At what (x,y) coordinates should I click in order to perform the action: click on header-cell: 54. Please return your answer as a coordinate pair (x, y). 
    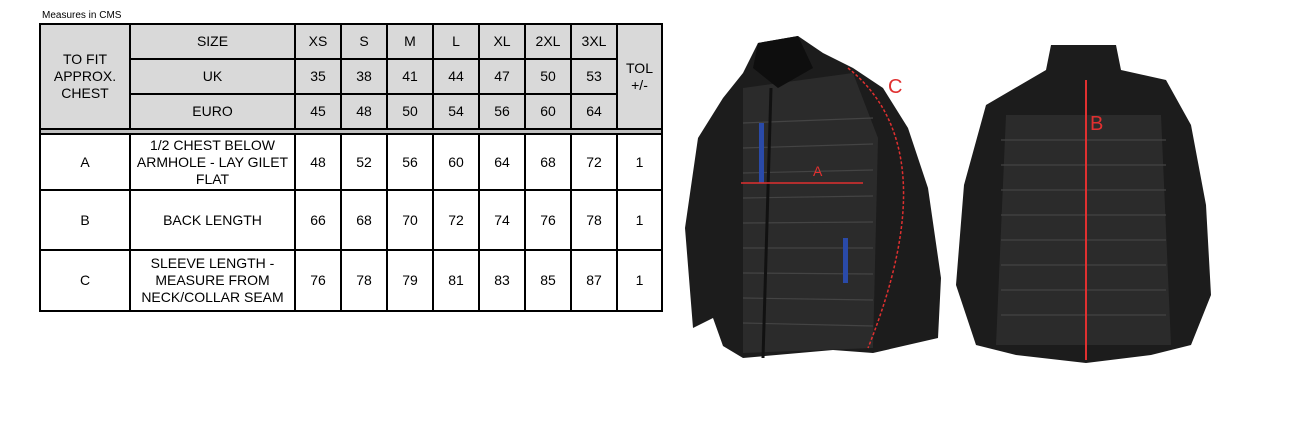
    Looking at the image, I should click on (456, 111).